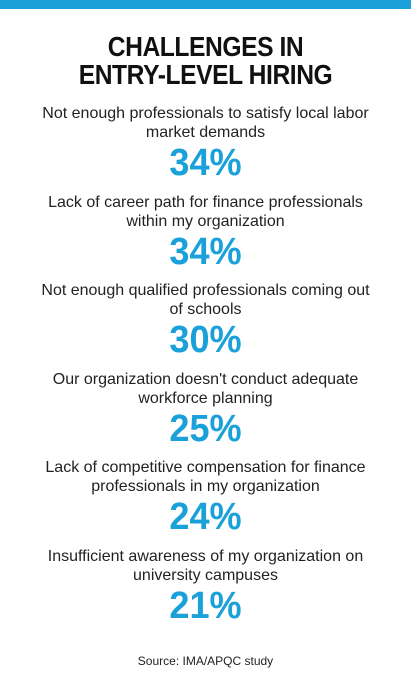  Describe the element at coordinates (205, 517) in the screenshot. I see `challenge-percent: 24%` at that location.